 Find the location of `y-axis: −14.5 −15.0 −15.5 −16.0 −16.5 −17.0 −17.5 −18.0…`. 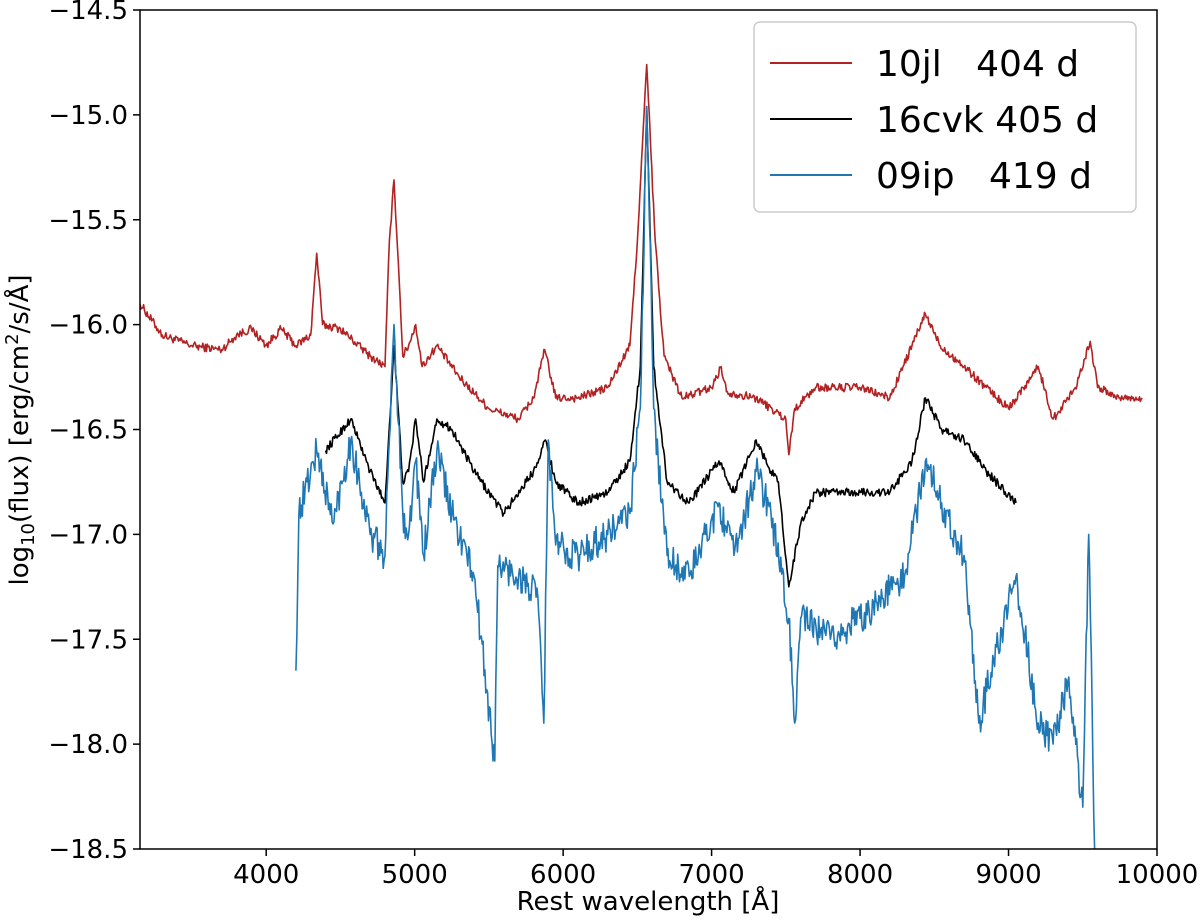

y-axis: −14.5 −15.0 −15.5 −16.0 −16.5 −17.0 −17.5 −18.0… is located at coordinates (94, 432).